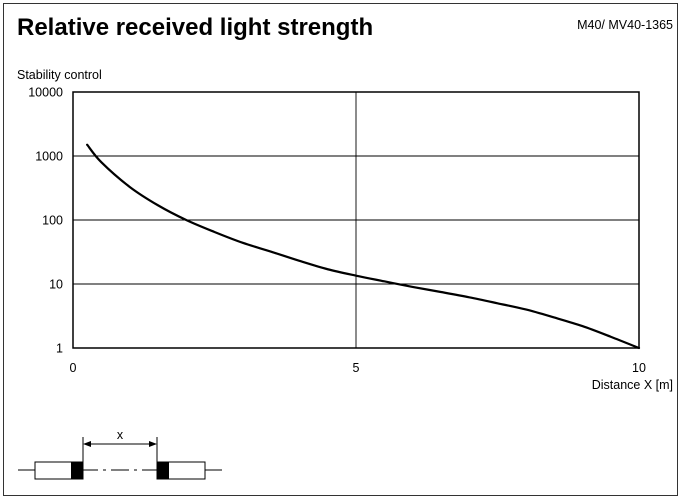 The image size is (683, 501). What do you see at coordinates (120, 454) in the screenshot?
I see `sensor-diagram: x` at bounding box center [120, 454].